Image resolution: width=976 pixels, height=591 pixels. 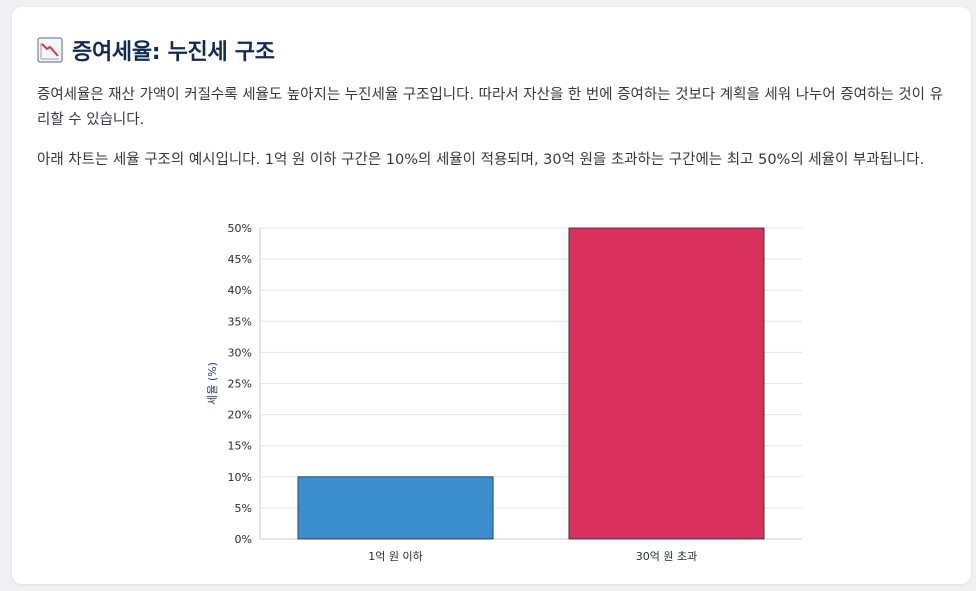 What do you see at coordinates (243, 539) in the screenshot?
I see `y-tick-label: 0%` at bounding box center [243, 539].